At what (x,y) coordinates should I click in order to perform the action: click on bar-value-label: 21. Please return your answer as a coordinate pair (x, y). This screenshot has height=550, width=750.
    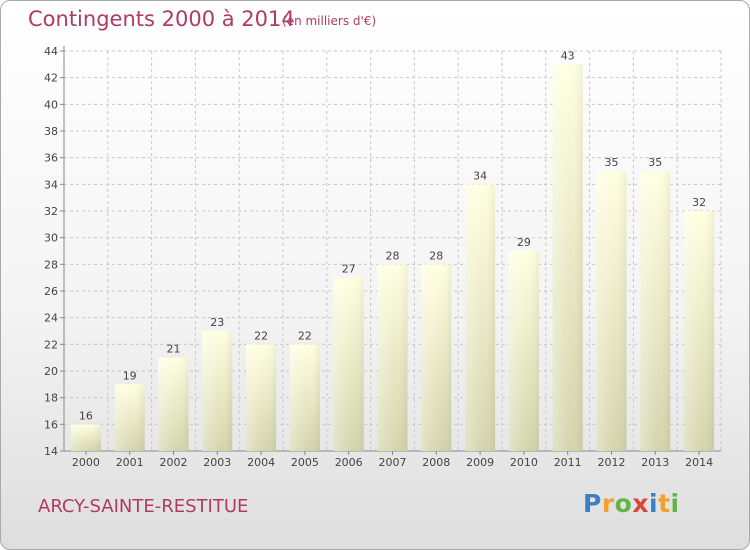
    Looking at the image, I should click on (174, 349).